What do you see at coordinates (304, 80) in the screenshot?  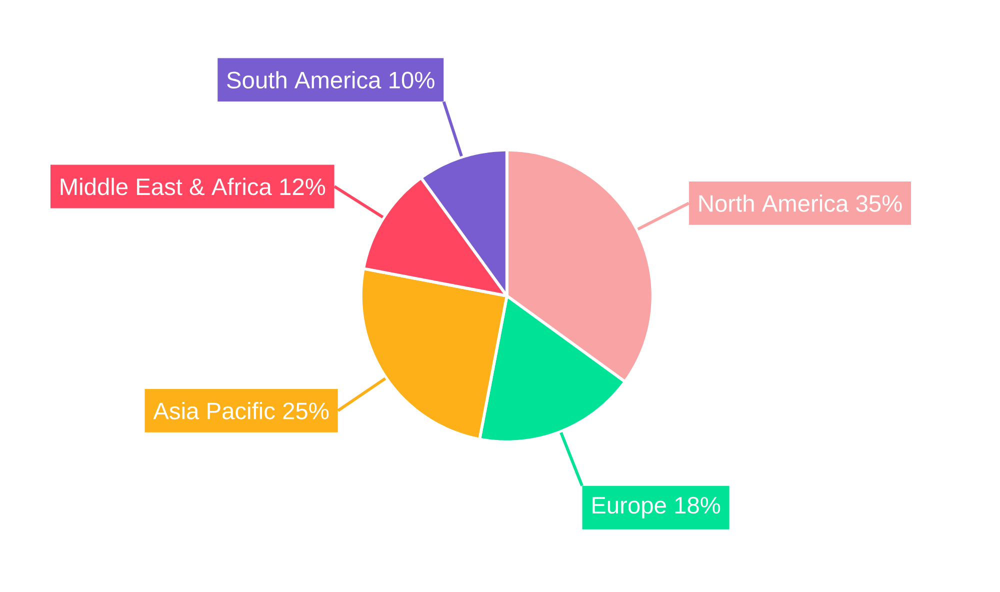 I see `slice-label: South America` at bounding box center [304, 80].